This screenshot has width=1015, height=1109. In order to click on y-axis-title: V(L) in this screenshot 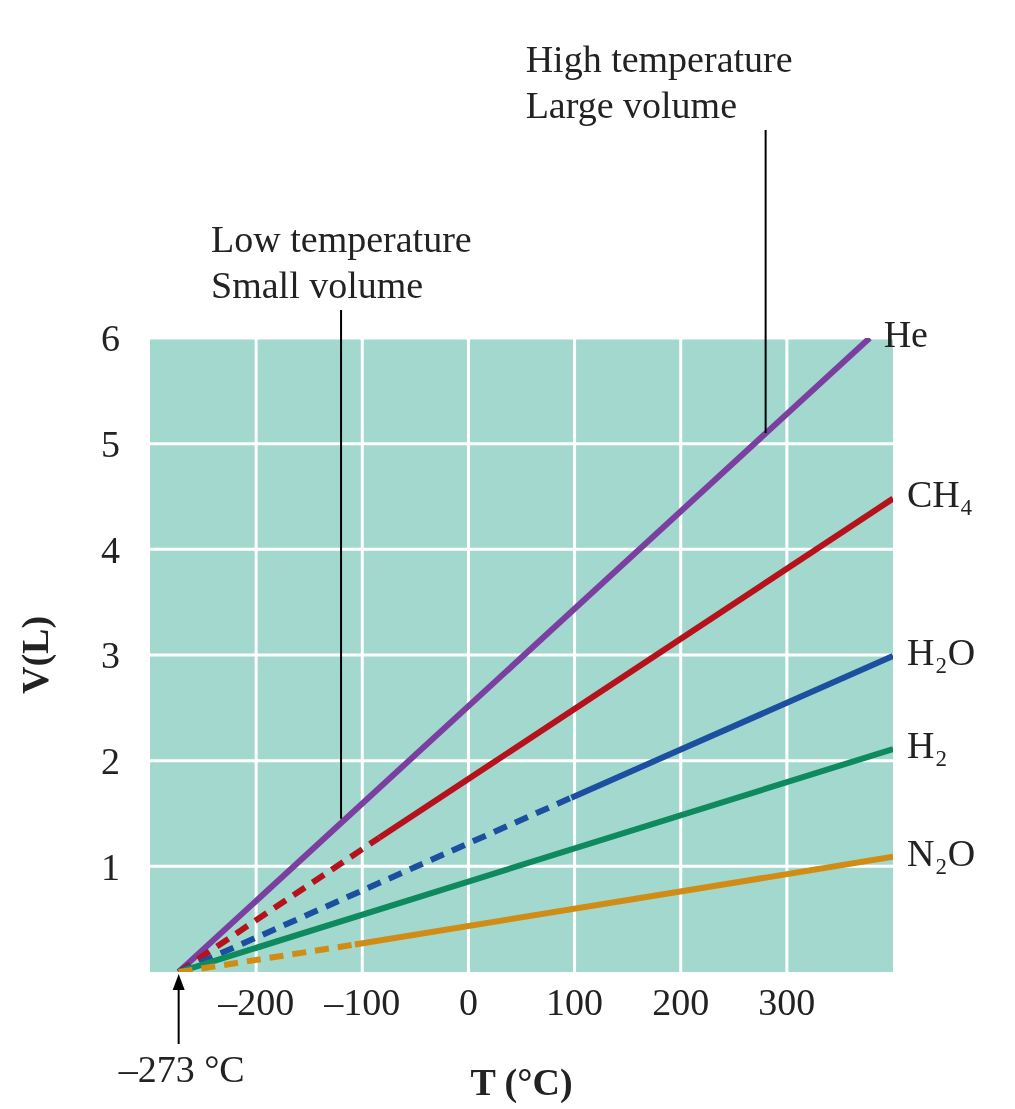, I will do `click(35, 655)`.